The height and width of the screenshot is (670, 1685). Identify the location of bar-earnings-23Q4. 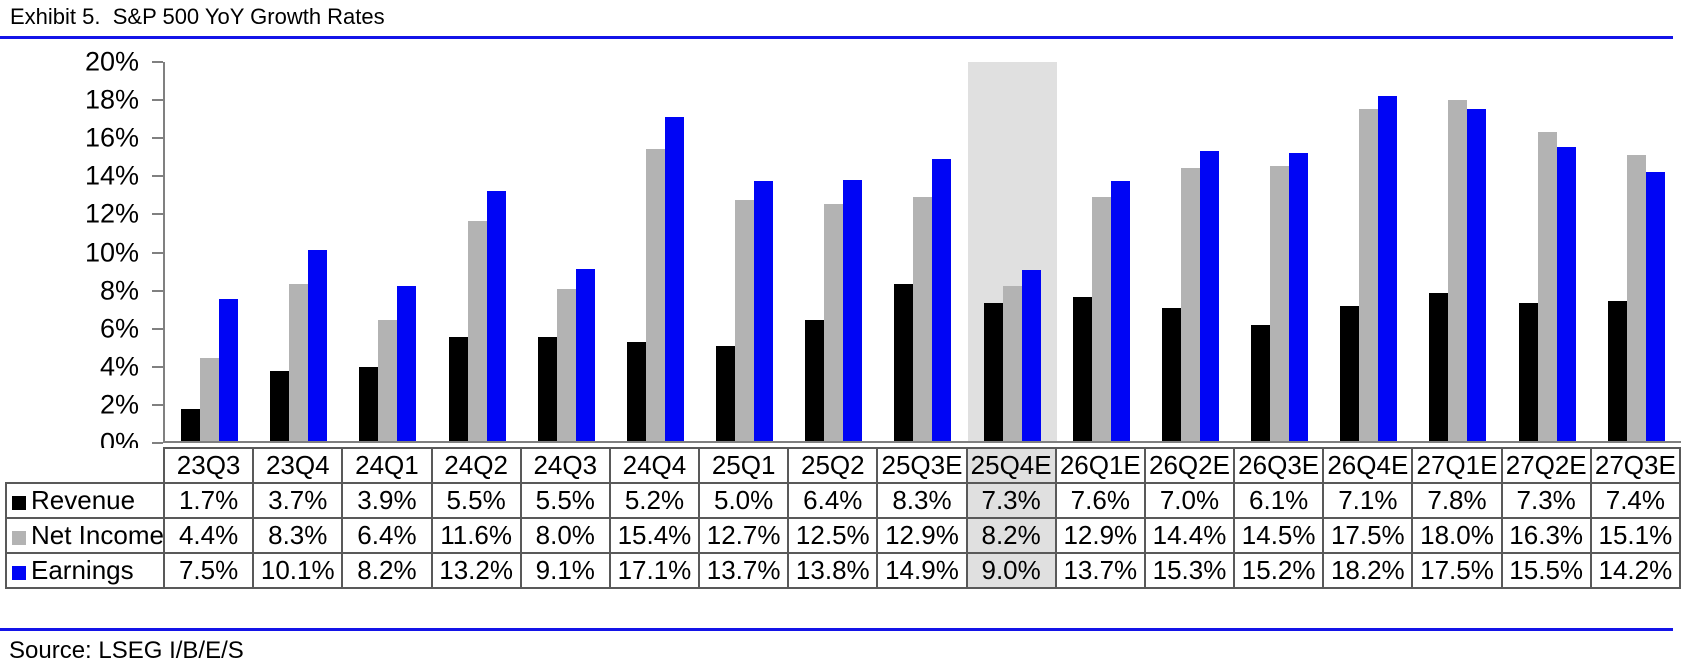
(318, 345).